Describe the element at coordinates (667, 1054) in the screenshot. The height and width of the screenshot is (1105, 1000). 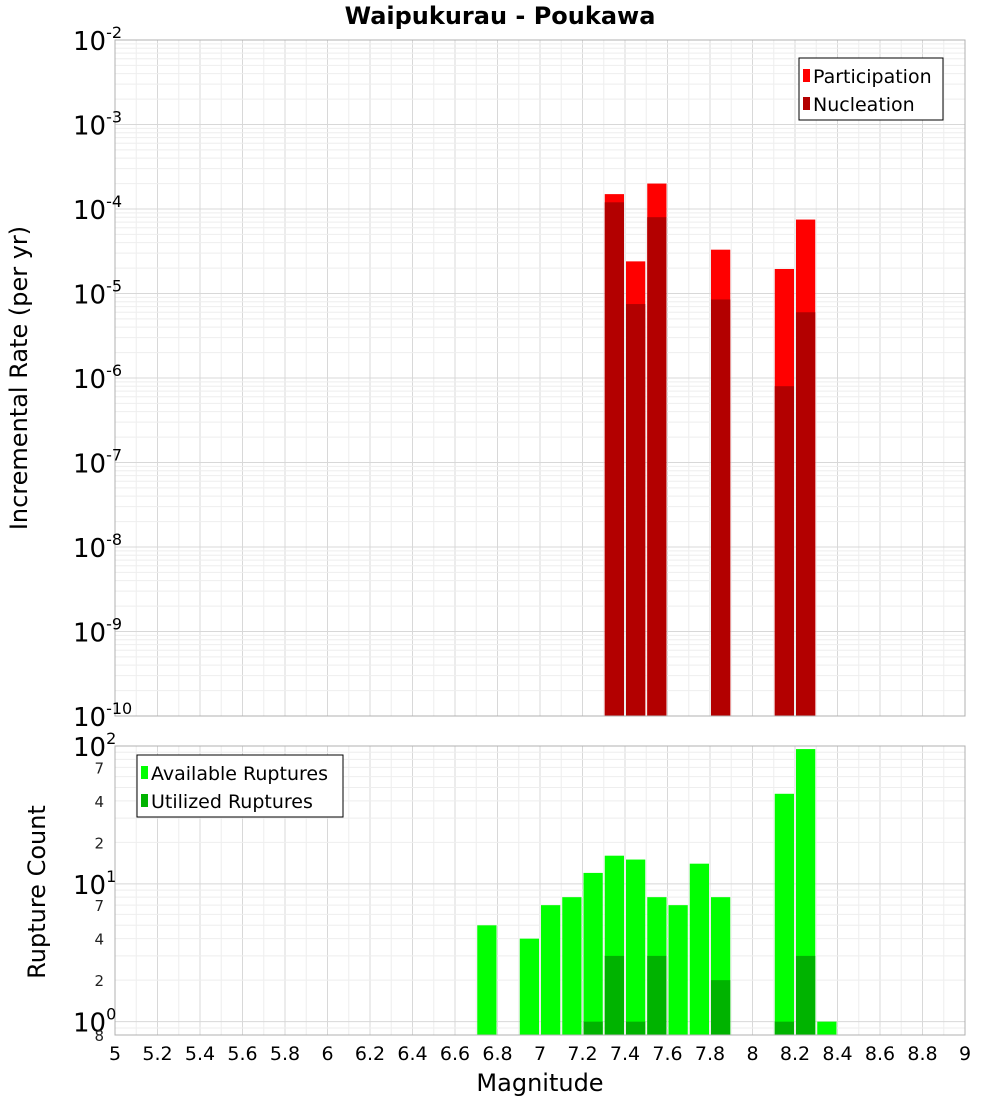
I see `x-tick-label: 7.6` at that location.